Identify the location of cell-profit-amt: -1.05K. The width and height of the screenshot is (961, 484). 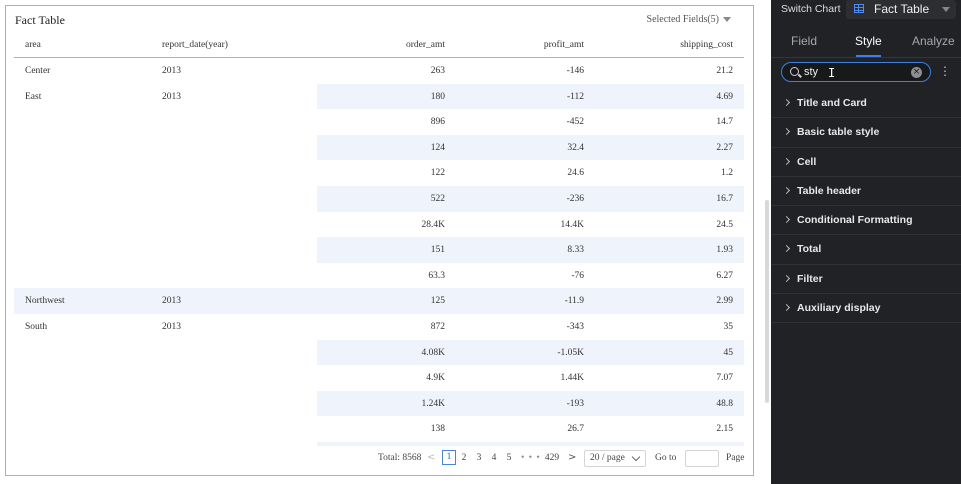
(570, 352).